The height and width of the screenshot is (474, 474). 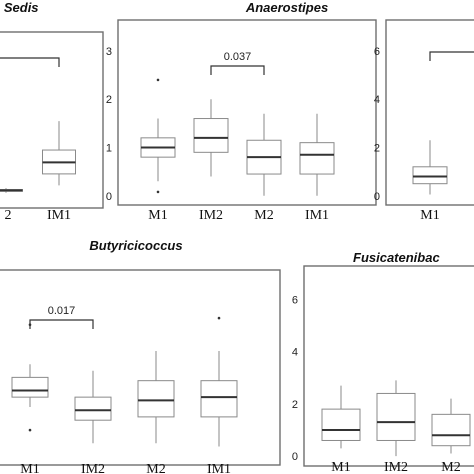 What do you see at coordinates (109, 52) in the screenshot?
I see `y-tick-label: 3` at bounding box center [109, 52].